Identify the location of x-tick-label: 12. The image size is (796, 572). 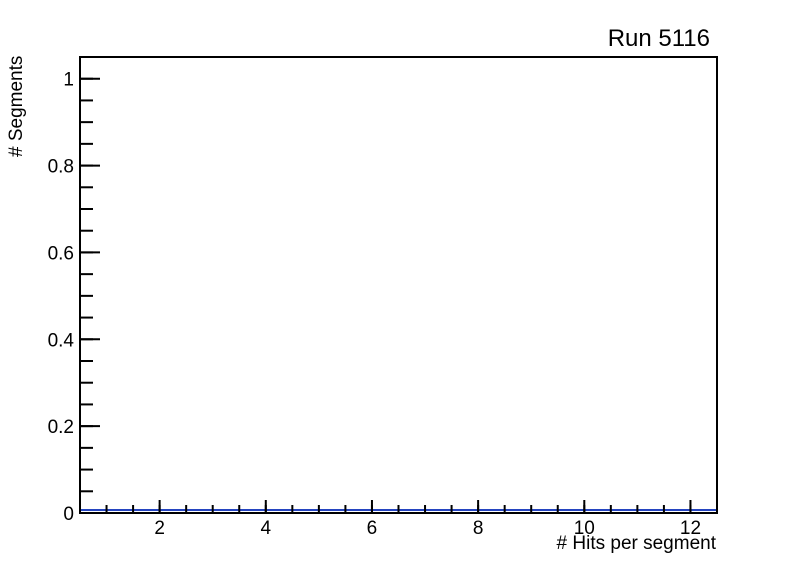
(690, 528).